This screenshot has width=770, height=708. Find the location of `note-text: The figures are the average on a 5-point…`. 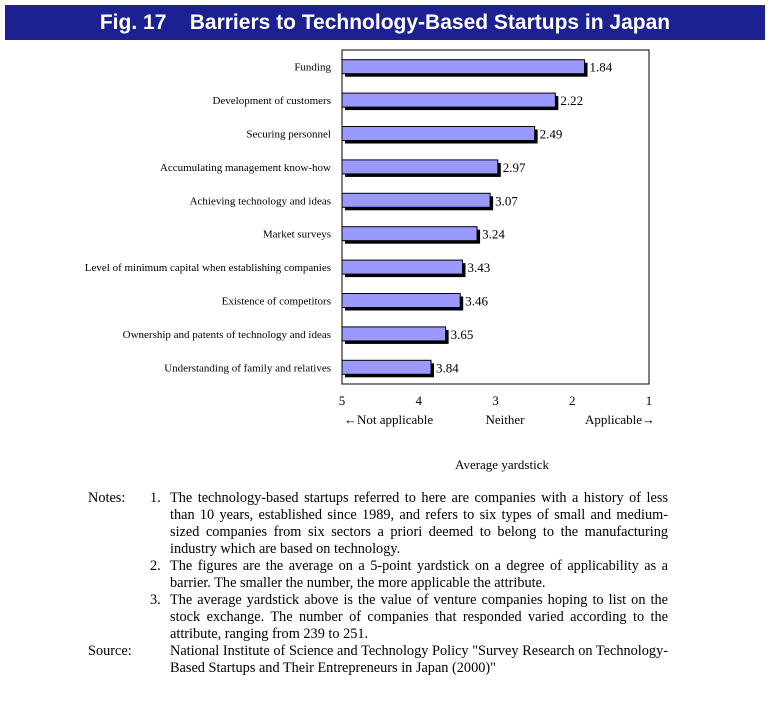

note-text: The figures are the average on a 5-point… is located at coordinates (419, 574).